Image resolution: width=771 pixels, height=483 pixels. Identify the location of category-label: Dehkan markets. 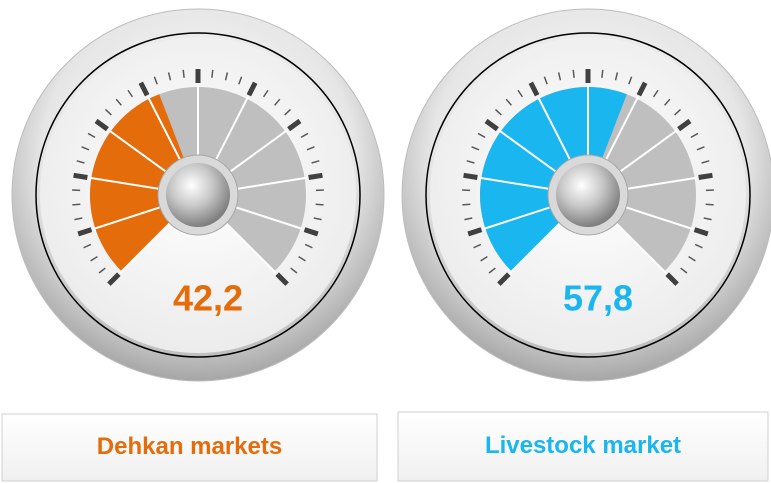
(189, 446).